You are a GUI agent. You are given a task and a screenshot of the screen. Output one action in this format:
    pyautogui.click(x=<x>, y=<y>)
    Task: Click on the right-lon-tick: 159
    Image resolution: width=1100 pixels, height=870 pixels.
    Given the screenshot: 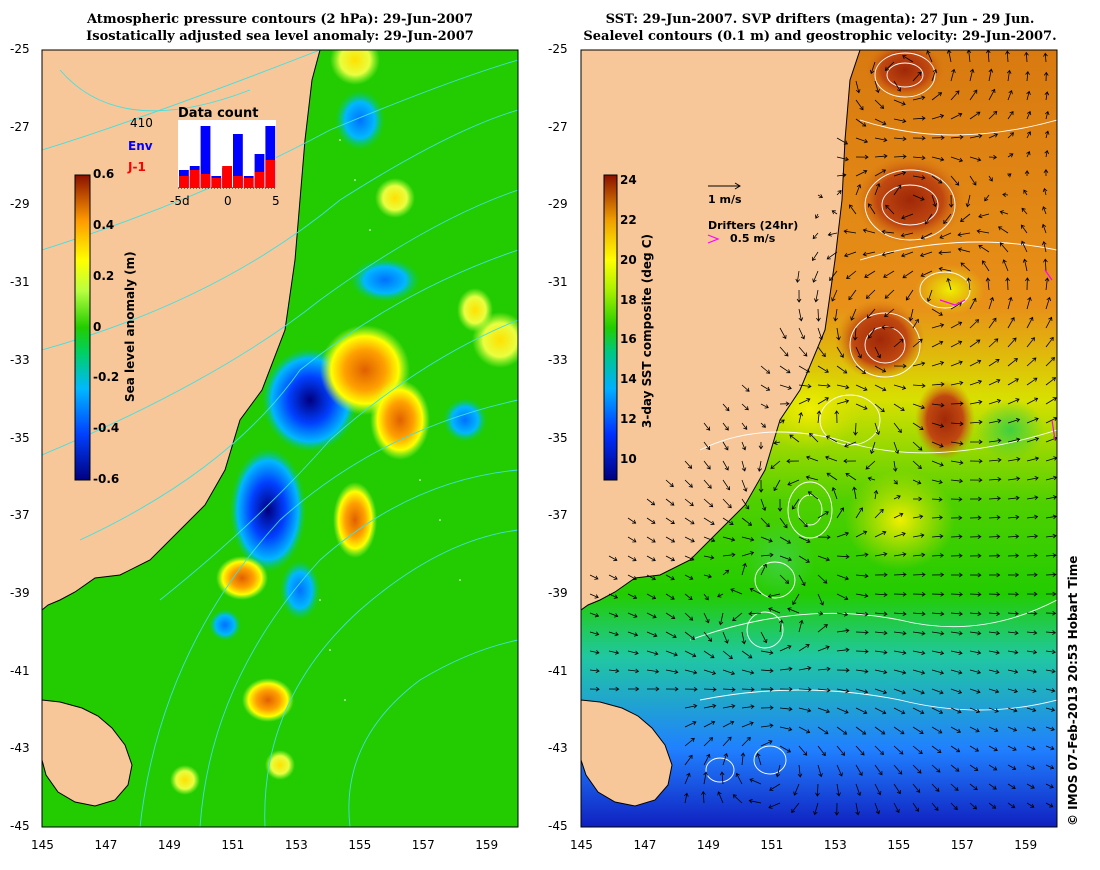 What is the action you would take?
    pyautogui.click(x=1026, y=845)
    